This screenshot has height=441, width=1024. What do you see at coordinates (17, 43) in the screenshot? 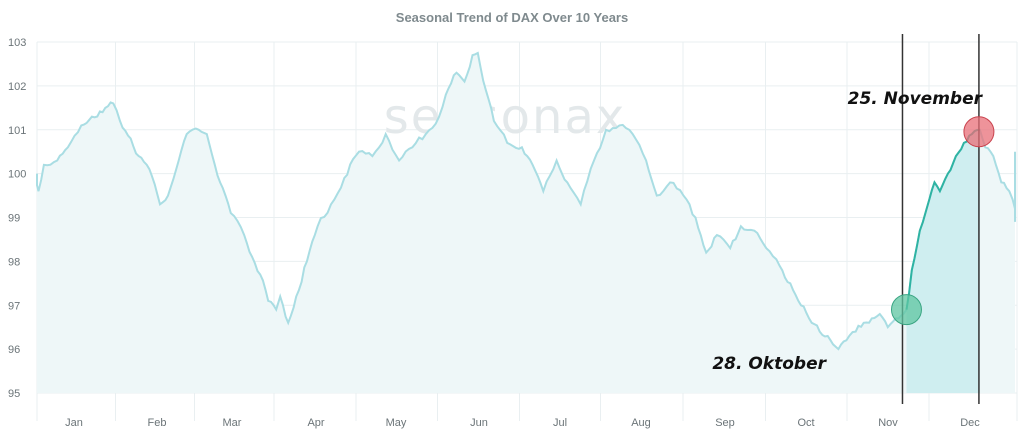
I see `y-tick-label: 103` at bounding box center [17, 43].